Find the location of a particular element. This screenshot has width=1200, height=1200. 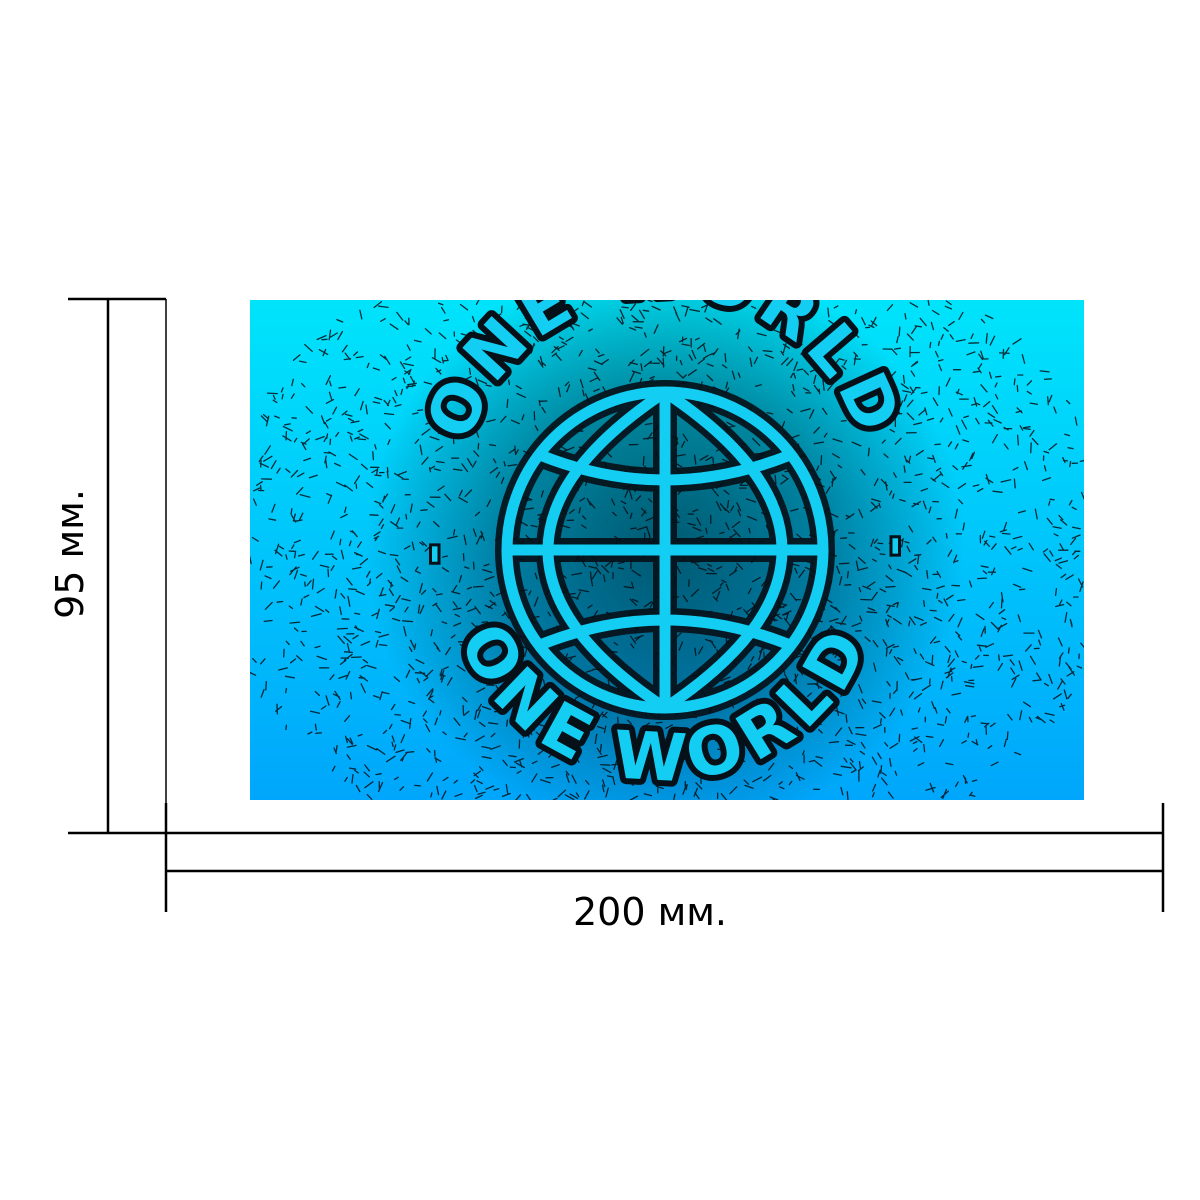

width-dimension is located at coordinates (664, 857).